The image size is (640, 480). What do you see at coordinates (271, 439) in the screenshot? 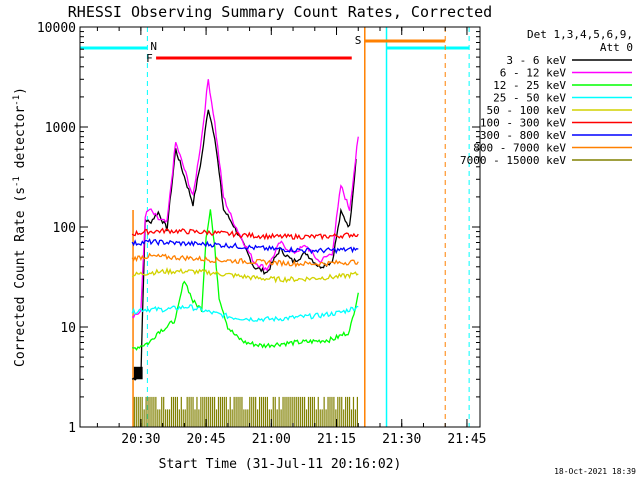
I see `x-tick-label: 21:00` at bounding box center [271, 439].